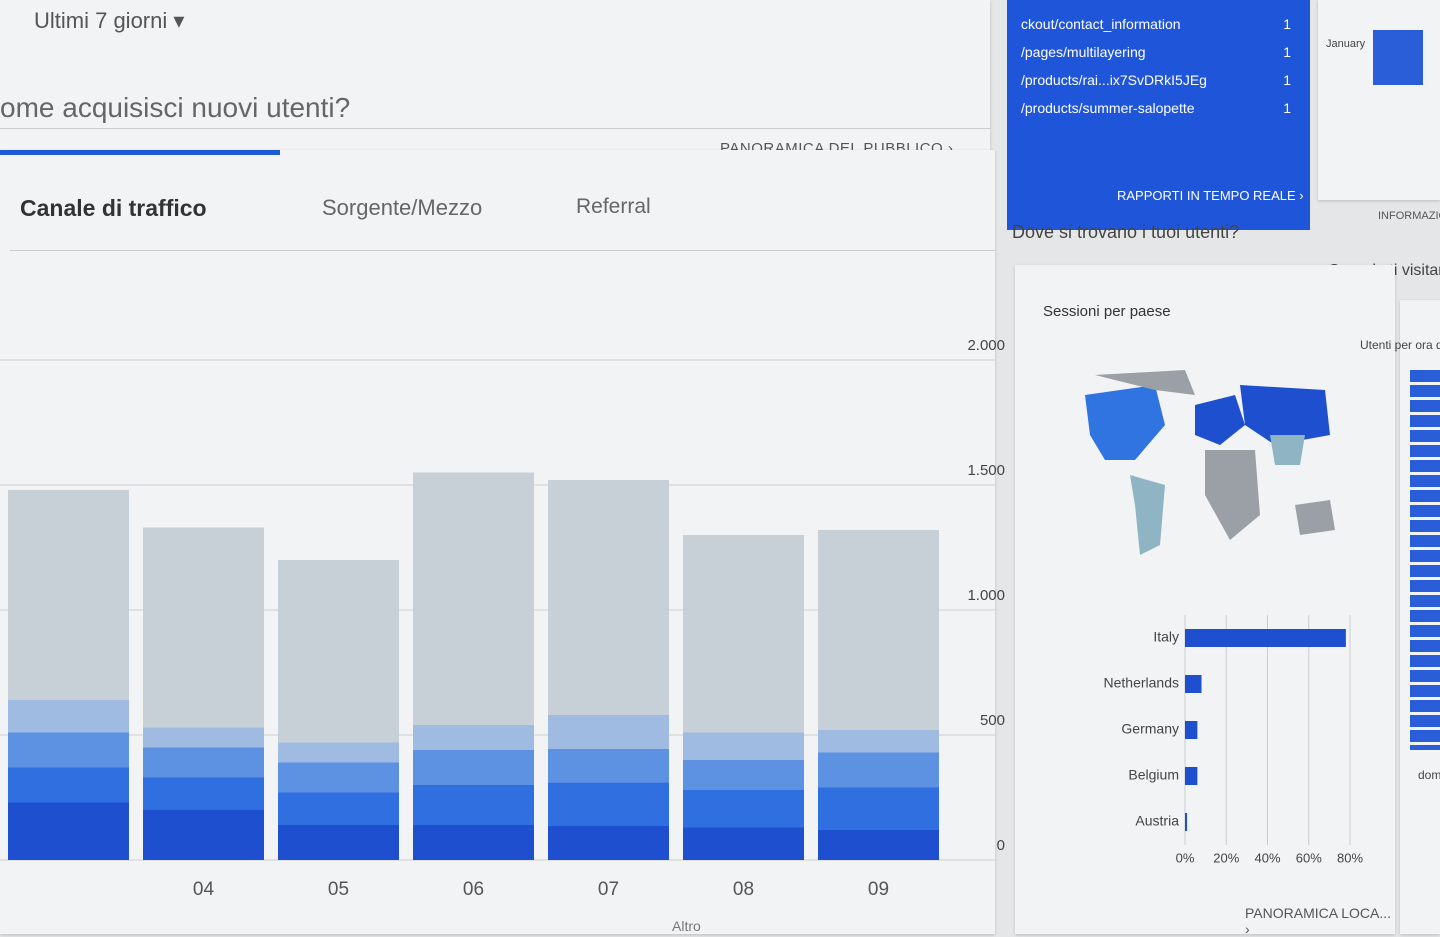 This screenshot has height=937, width=1440. What do you see at coordinates (878, 889) in the screenshot?
I see `x-tick-label: 09` at bounding box center [878, 889].